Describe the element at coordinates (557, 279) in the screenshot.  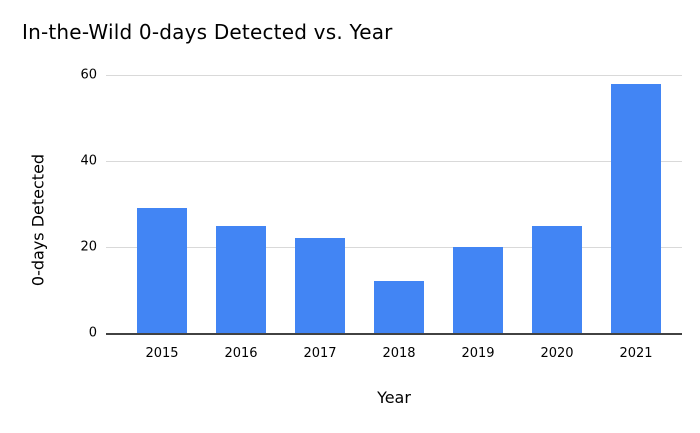
I see `bar-2020` at that location.